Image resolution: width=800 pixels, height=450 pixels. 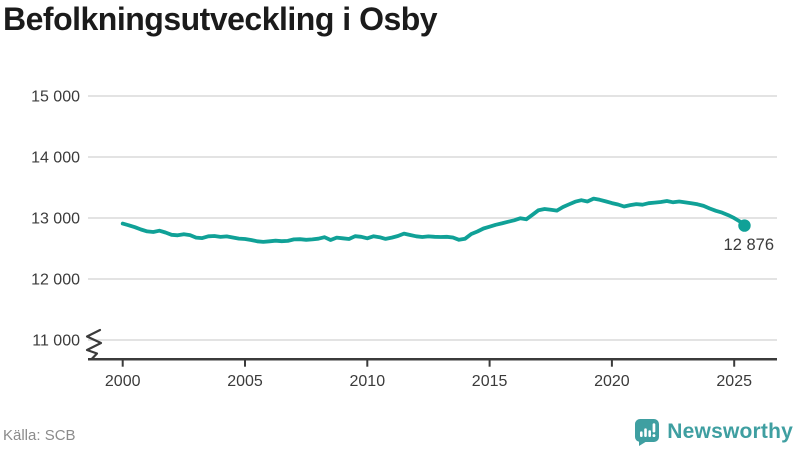 What do you see at coordinates (39, 435) in the screenshot?
I see `source-label: Källa: SCB` at bounding box center [39, 435].